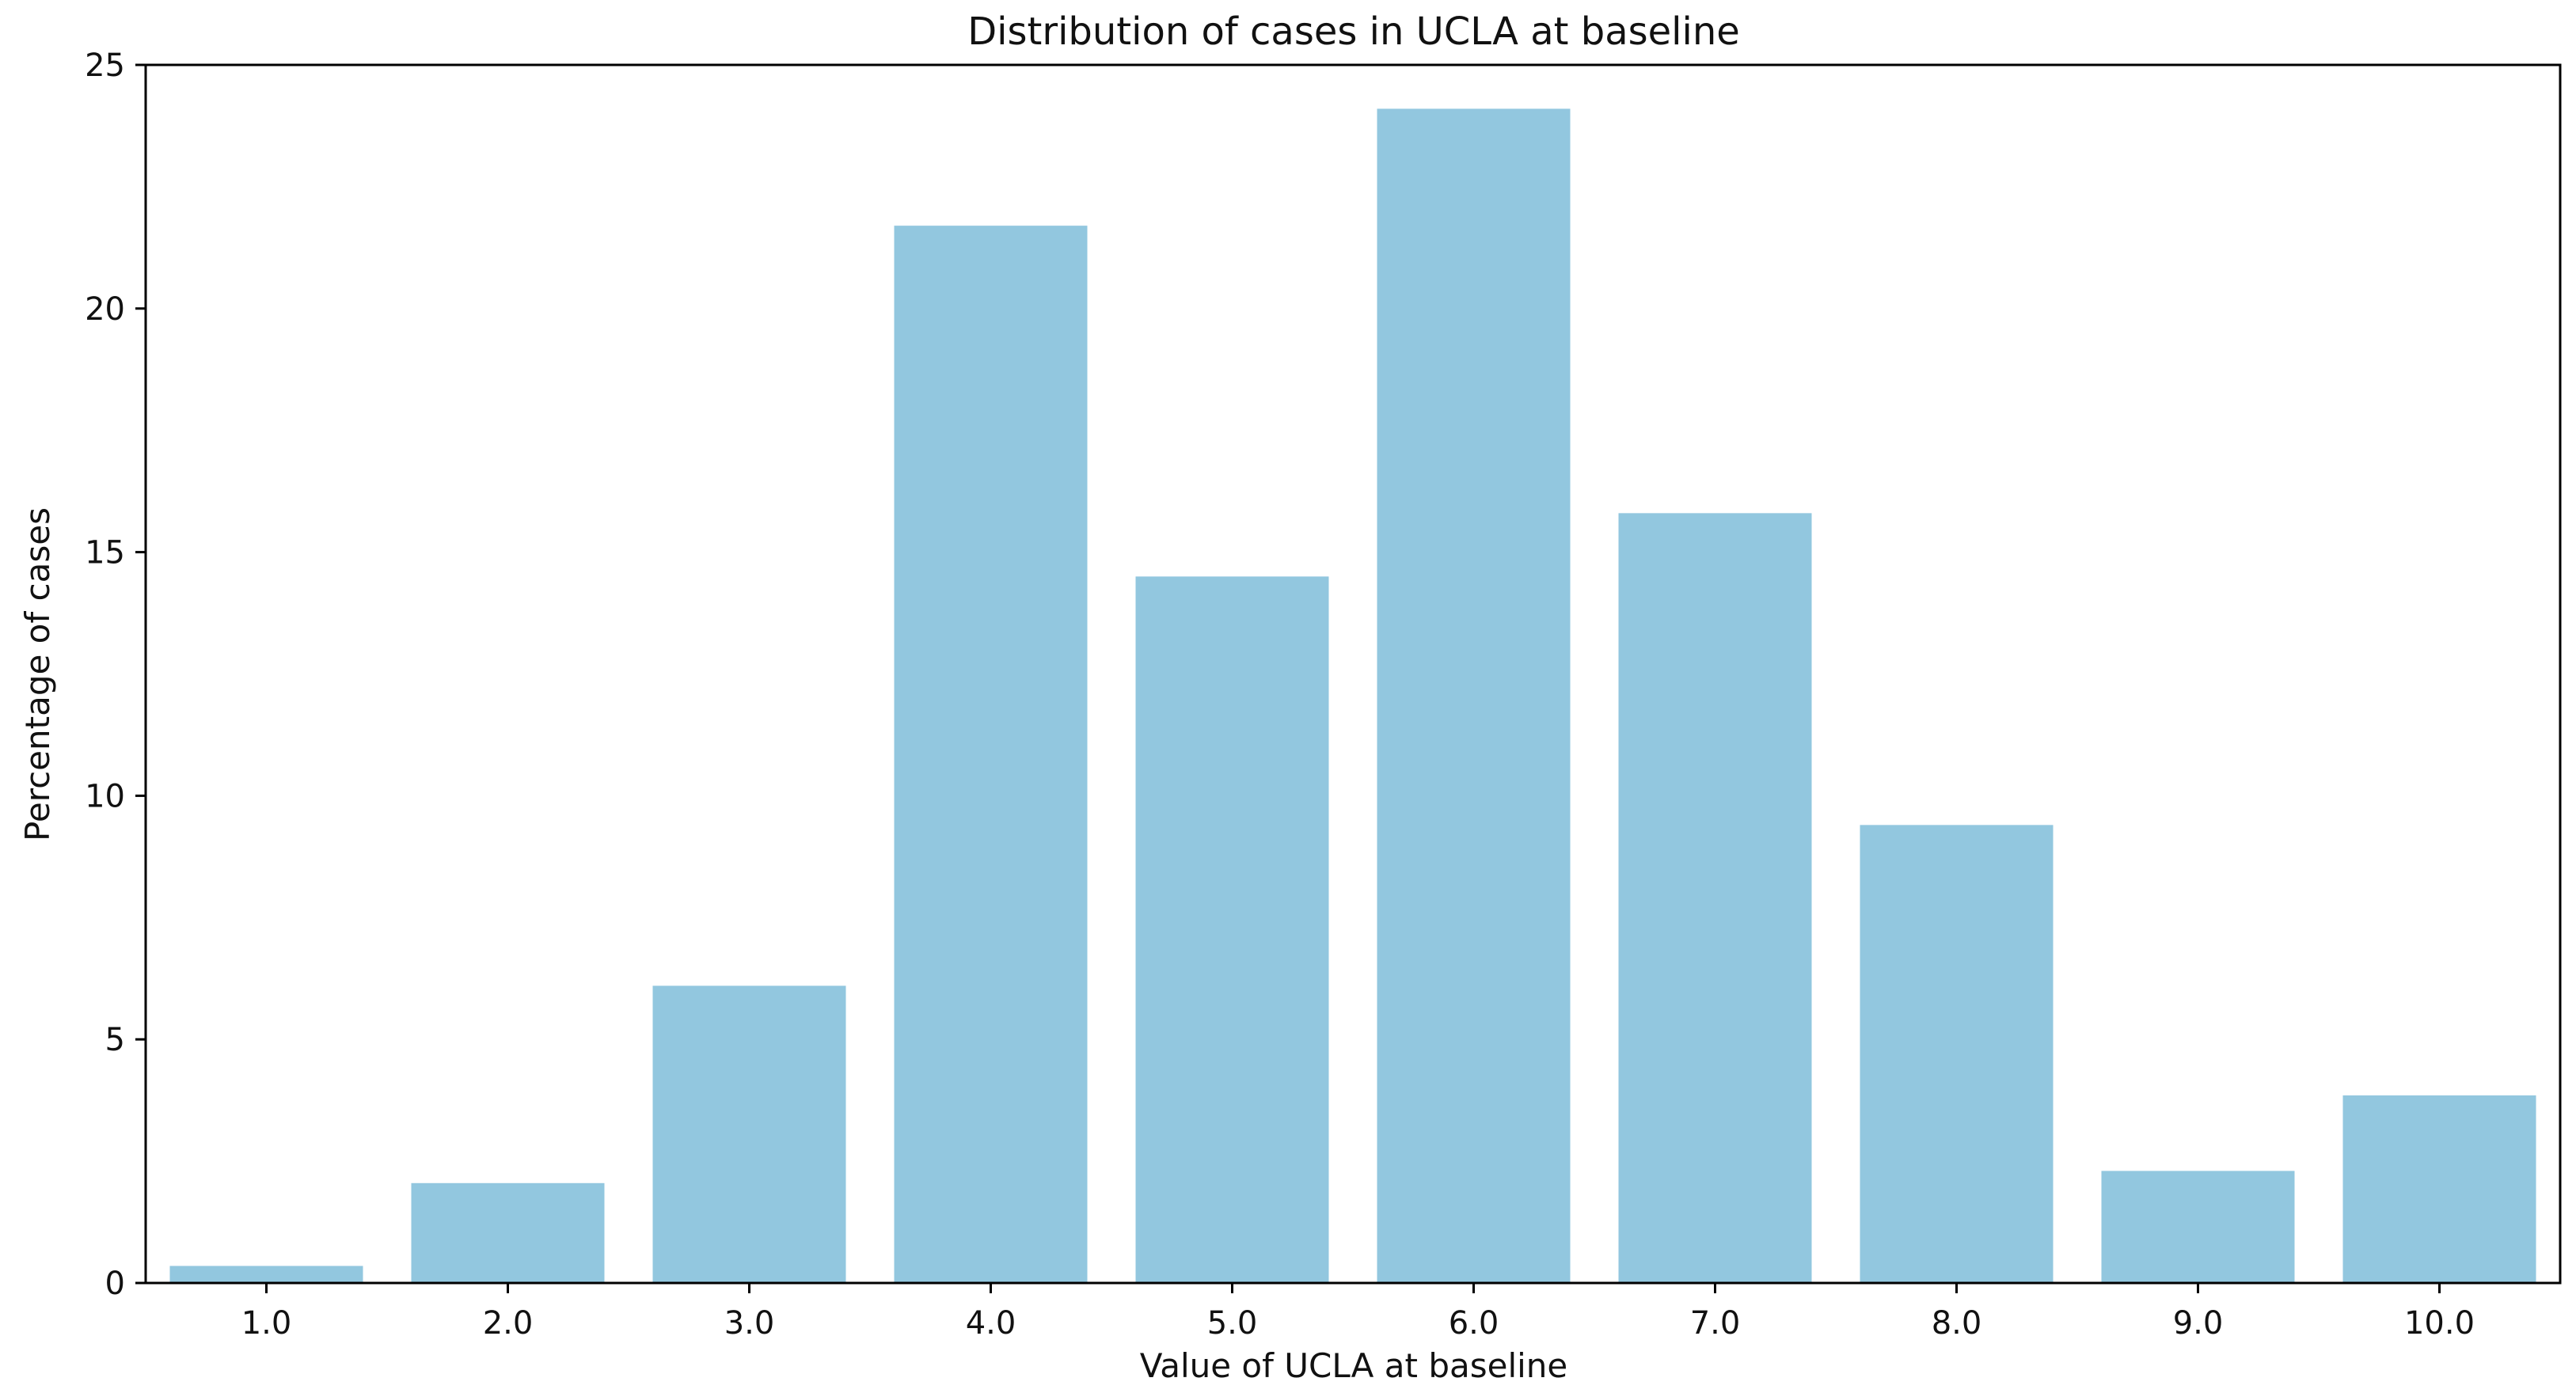 Image resolution: width=2576 pixels, height=1393 pixels. What do you see at coordinates (1716, 1323) in the screenshot?
I see `x-tick-label: 7.0` at bounding box center [1716, 1323].